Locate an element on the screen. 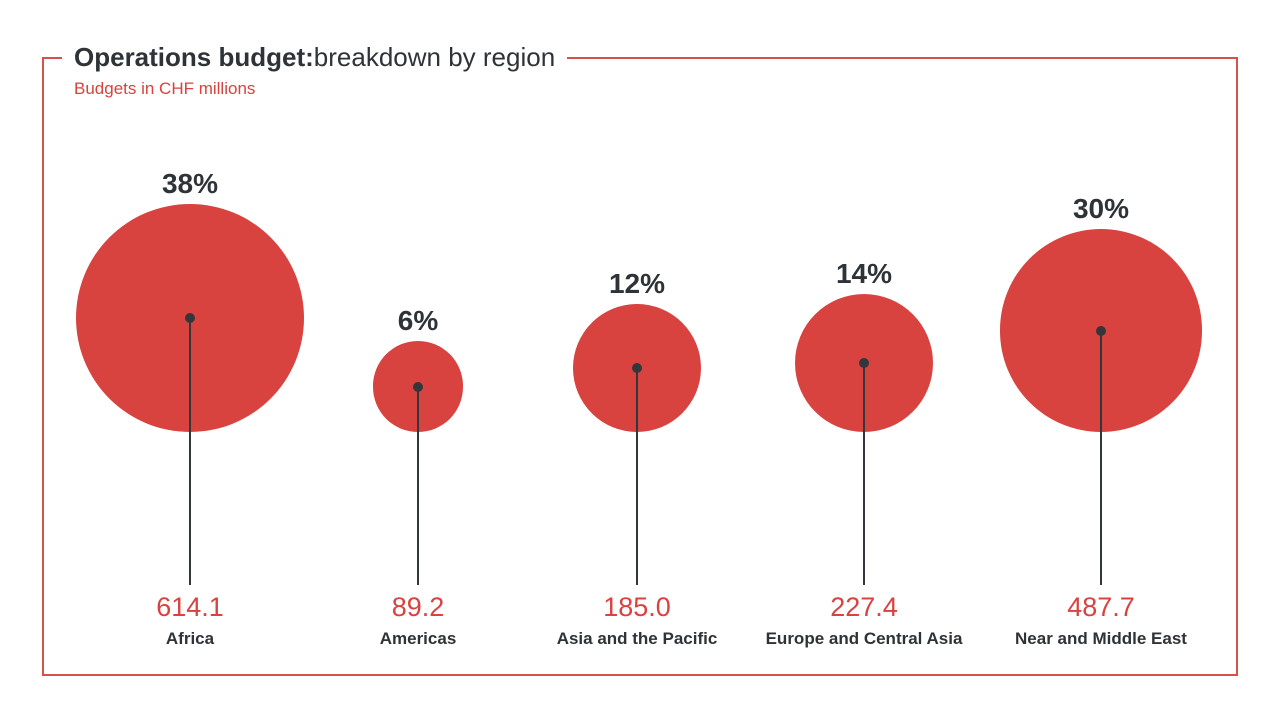 The image size is (1280, 720). value-label-1: 89.2 is located at coordinates (418, 607).